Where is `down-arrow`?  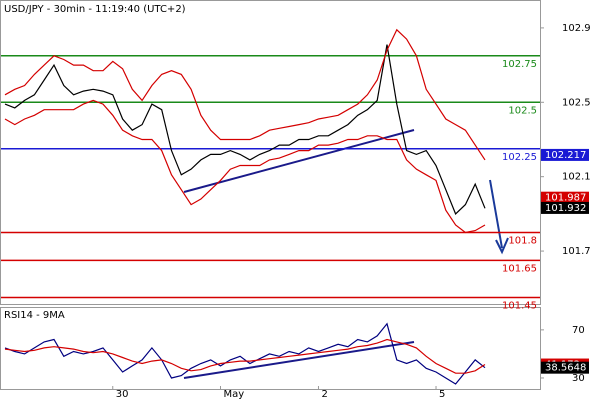
down-arrow is located at coordinates (499, 217).